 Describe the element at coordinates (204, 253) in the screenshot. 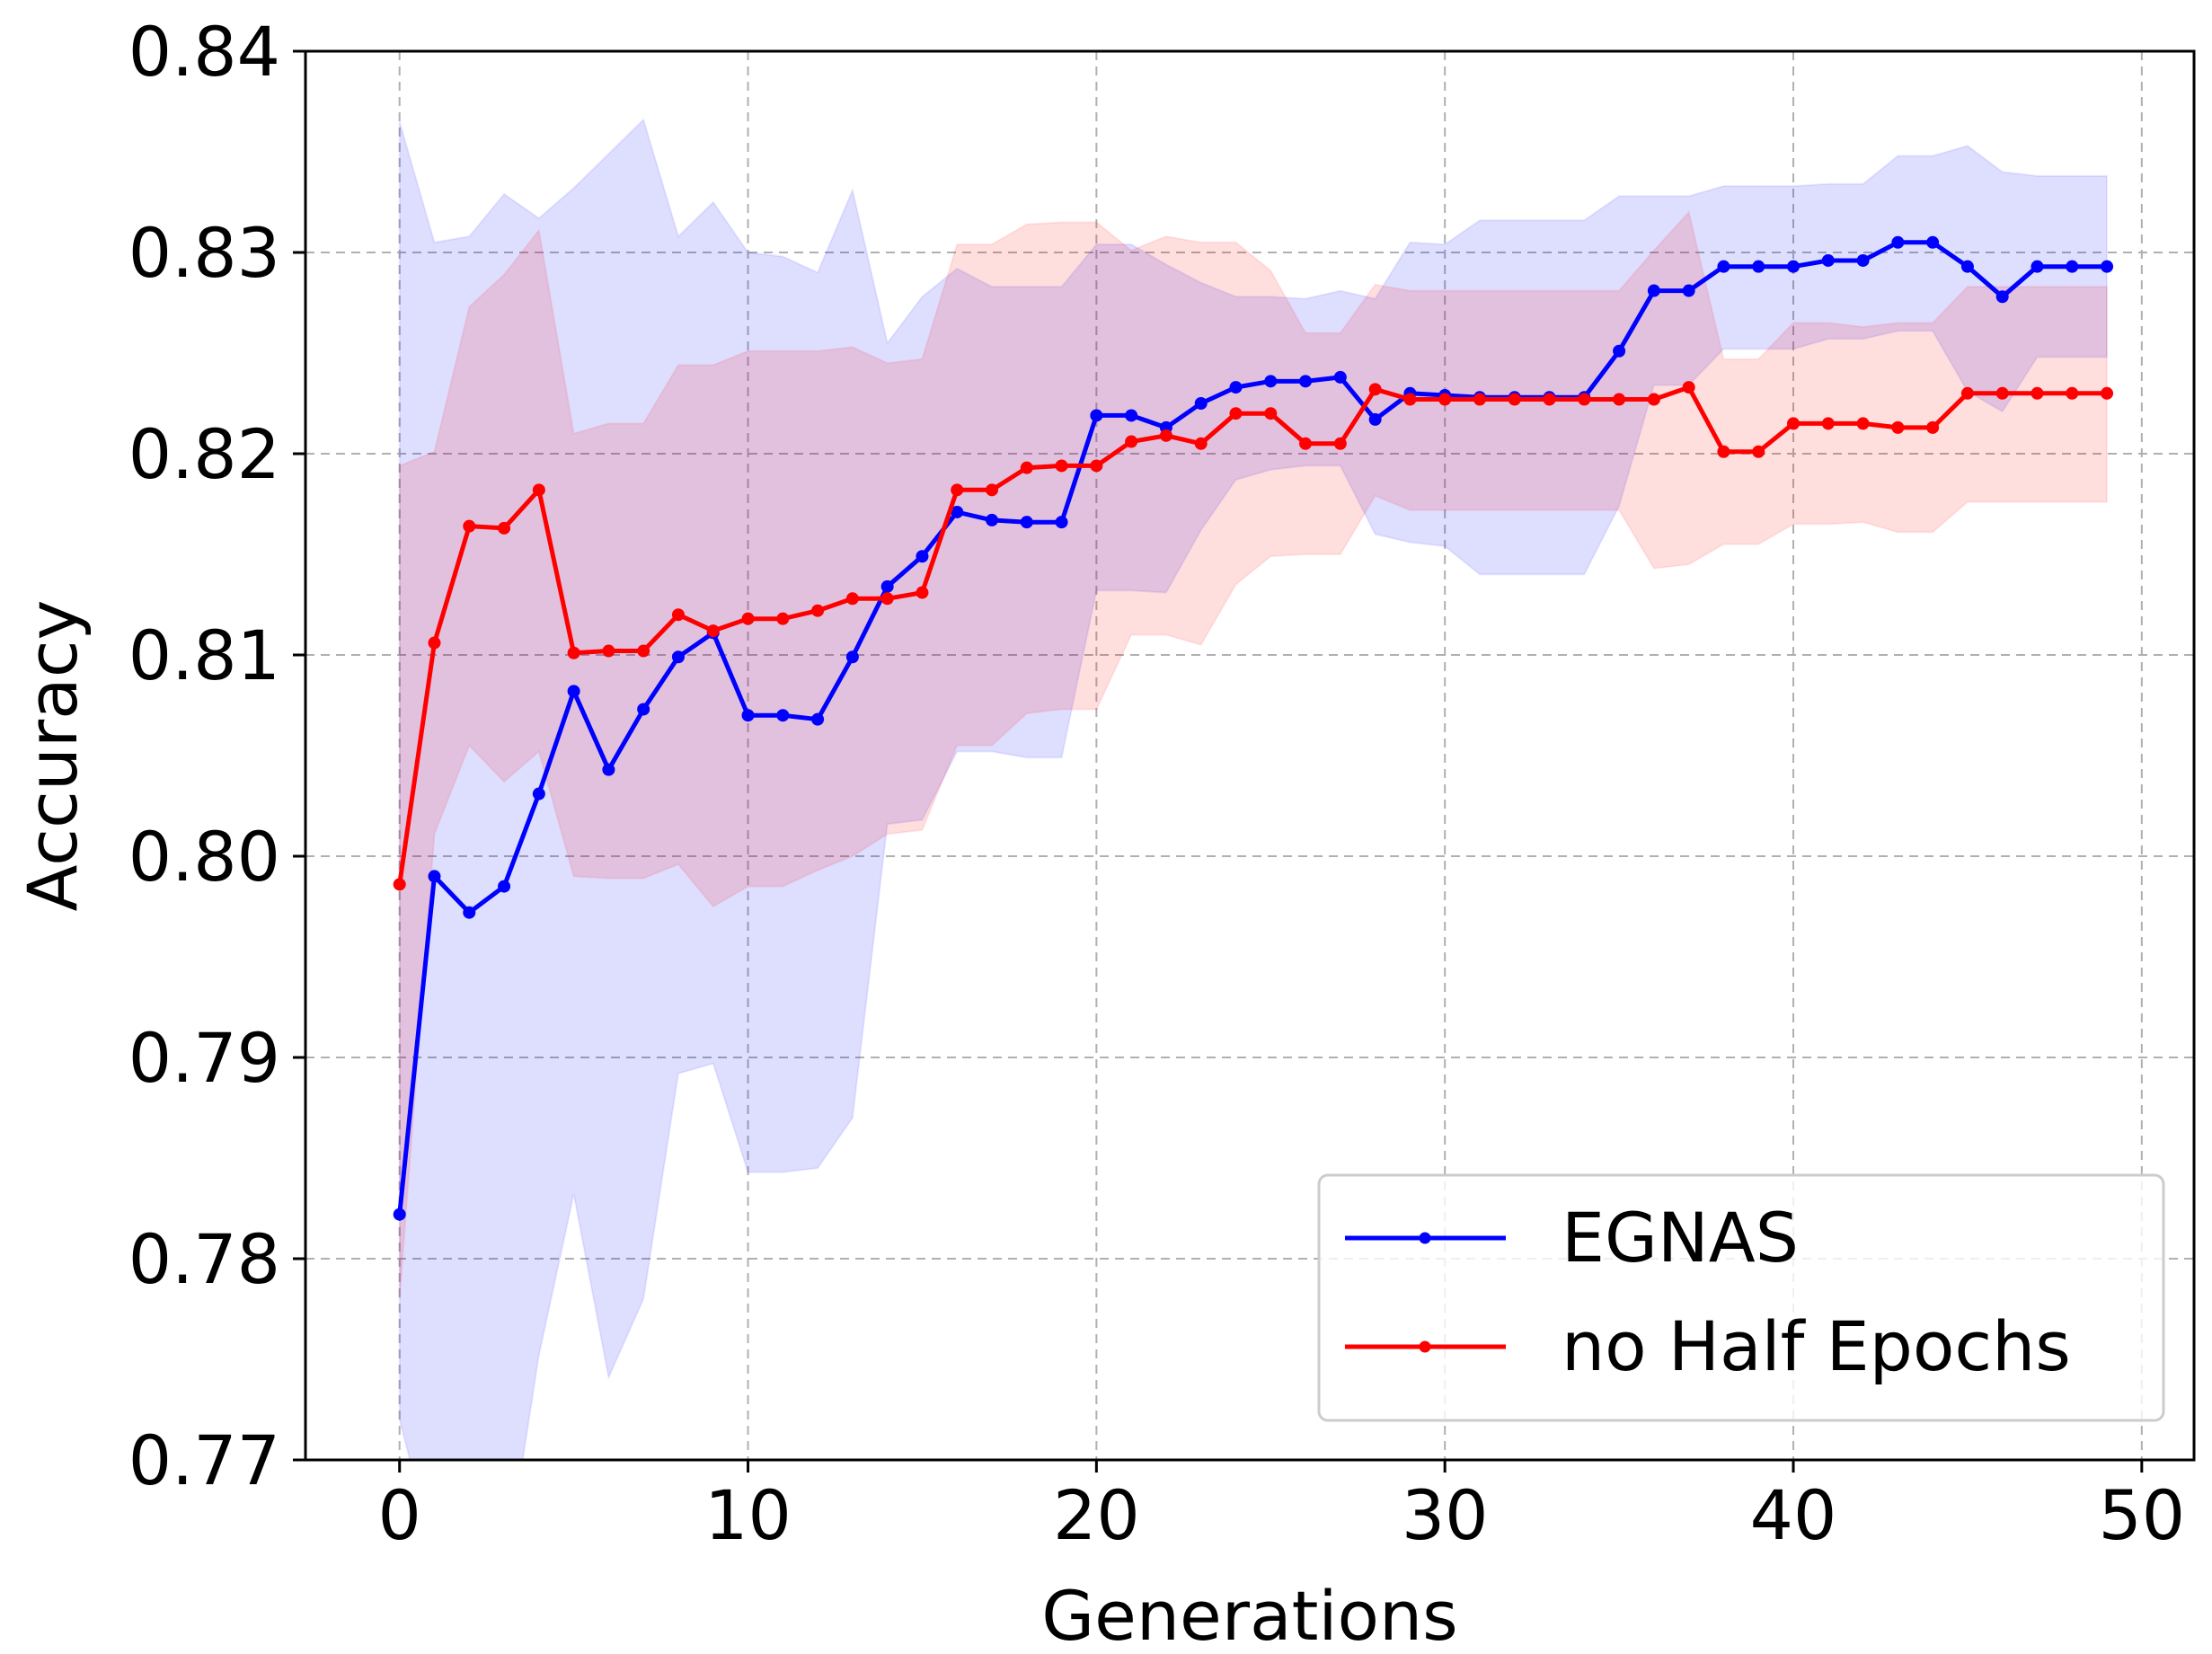

I see `y-tick-label: 0.83` at that location.